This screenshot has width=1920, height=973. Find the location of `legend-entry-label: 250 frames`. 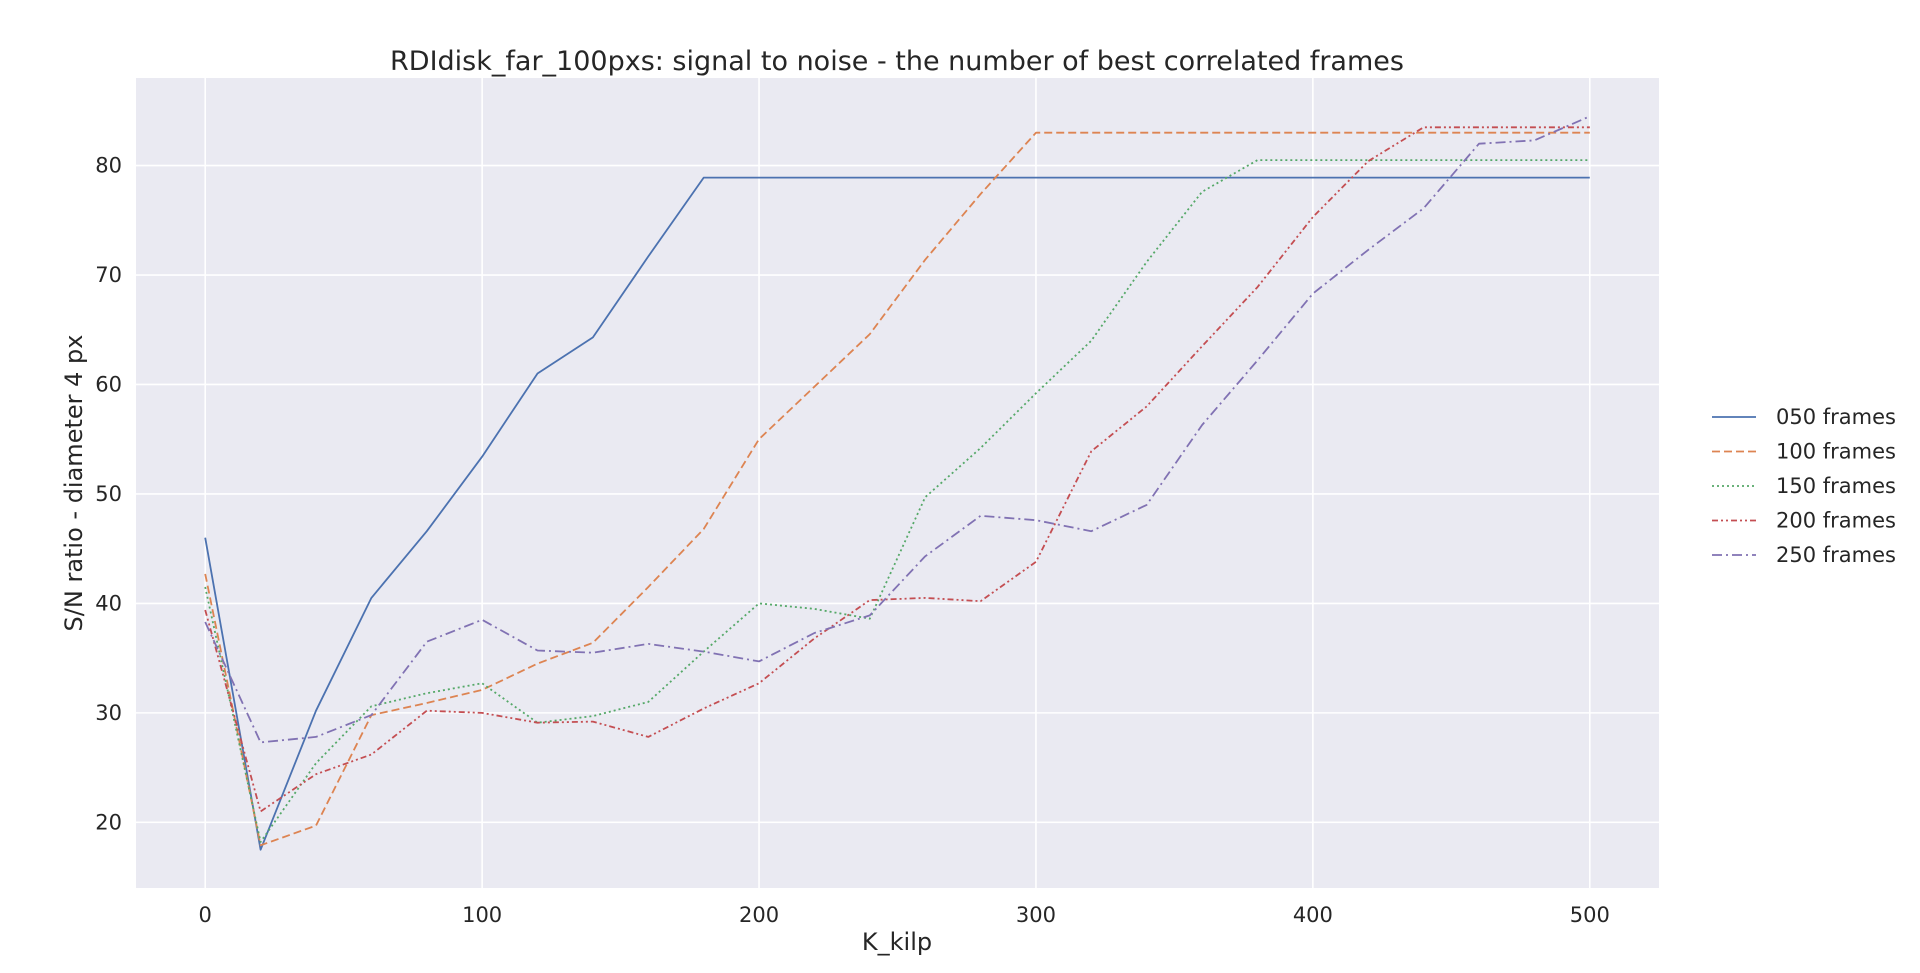

legend-entry-label: 250 frames is located at coordinates (1836, 555).